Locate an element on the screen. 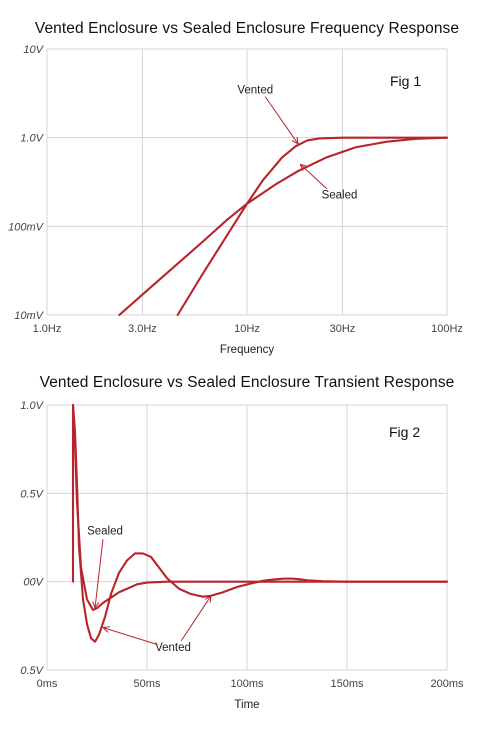 The width and height of the screenshot is (494, 733). chart-2-x-tick-label: 150ms is located at coordinates (347, 684).